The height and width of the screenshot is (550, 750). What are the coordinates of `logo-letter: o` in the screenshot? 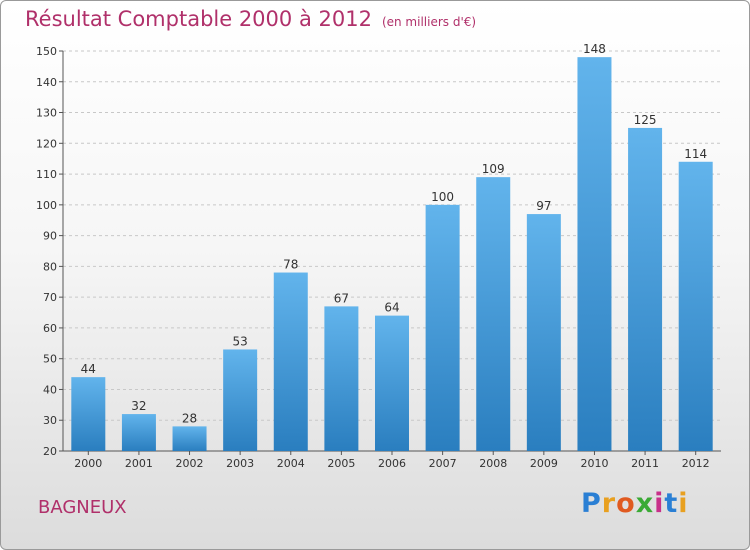 It's located at (626, 503).